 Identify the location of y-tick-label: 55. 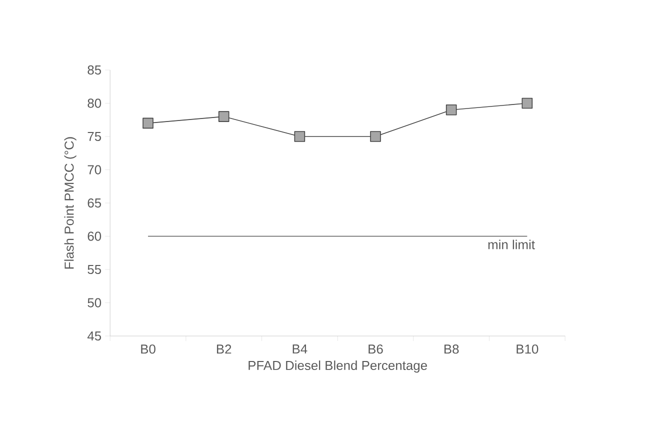
(95, 269).